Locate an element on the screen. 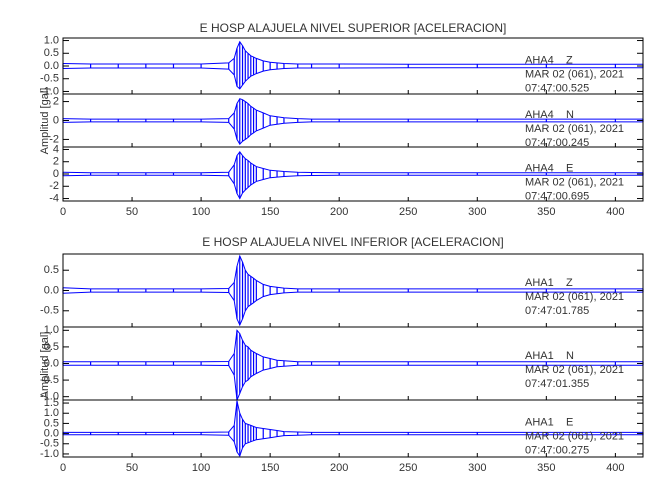  station-annotation: AHA4 N is located at coordinates (549, 115).